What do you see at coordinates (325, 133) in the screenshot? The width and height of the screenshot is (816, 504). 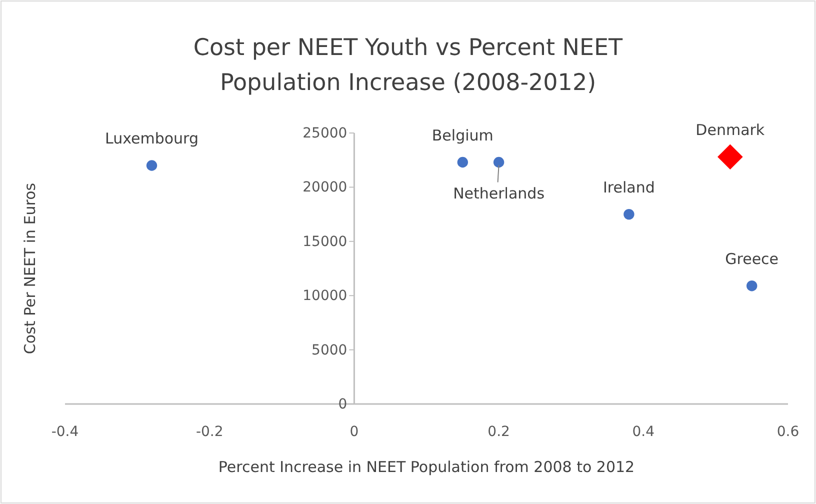 I see `y-tick-label: 25000` at bounding box center [325, 133].